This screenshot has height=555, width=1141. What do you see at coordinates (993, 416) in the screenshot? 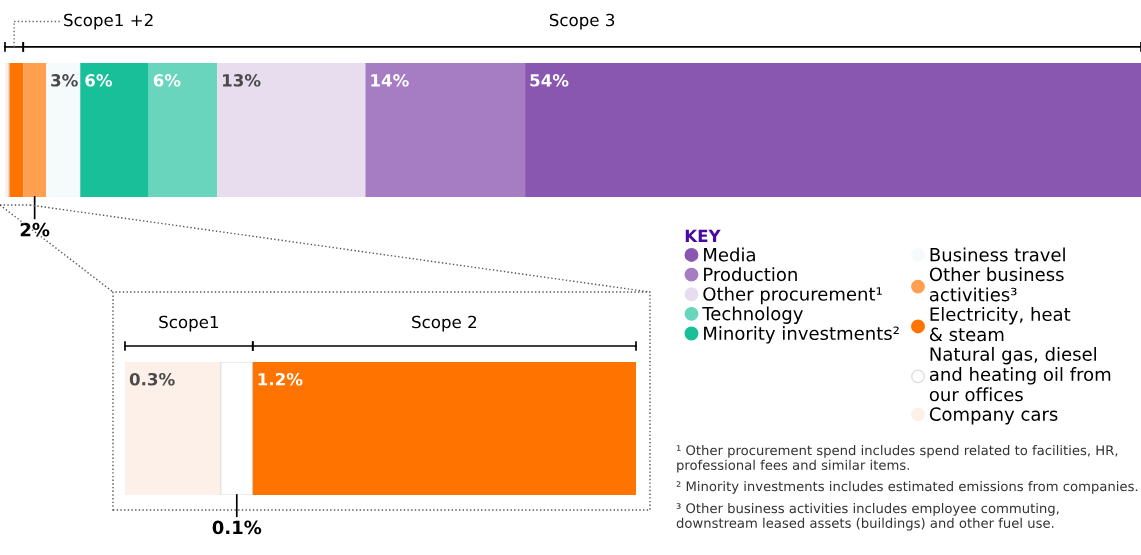
I see `legend-label: Company cars` at bounding box center [993, 416].